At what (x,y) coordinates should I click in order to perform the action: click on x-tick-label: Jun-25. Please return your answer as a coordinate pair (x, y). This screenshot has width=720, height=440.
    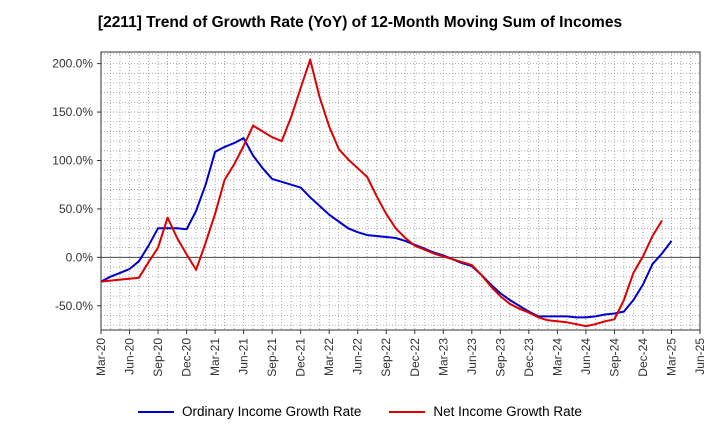
    Looking at the image, I should click on (700, 356).